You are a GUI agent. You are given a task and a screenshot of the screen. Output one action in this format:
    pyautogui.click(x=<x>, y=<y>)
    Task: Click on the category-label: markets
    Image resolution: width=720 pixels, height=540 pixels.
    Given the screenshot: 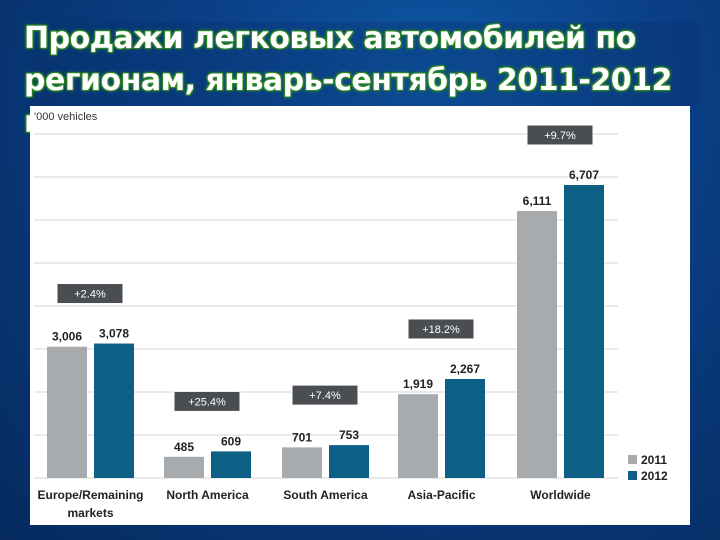 What is the action you would take?
    pyautogui.click(x=90, y=513)
    